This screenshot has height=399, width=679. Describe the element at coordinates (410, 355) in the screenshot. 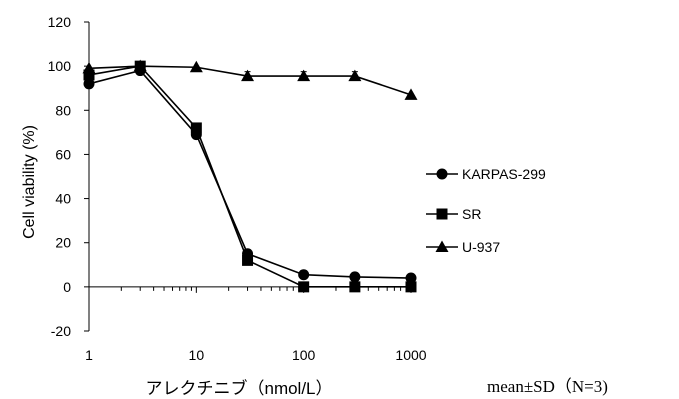

I see `x-tick-label: 1000` at that location.